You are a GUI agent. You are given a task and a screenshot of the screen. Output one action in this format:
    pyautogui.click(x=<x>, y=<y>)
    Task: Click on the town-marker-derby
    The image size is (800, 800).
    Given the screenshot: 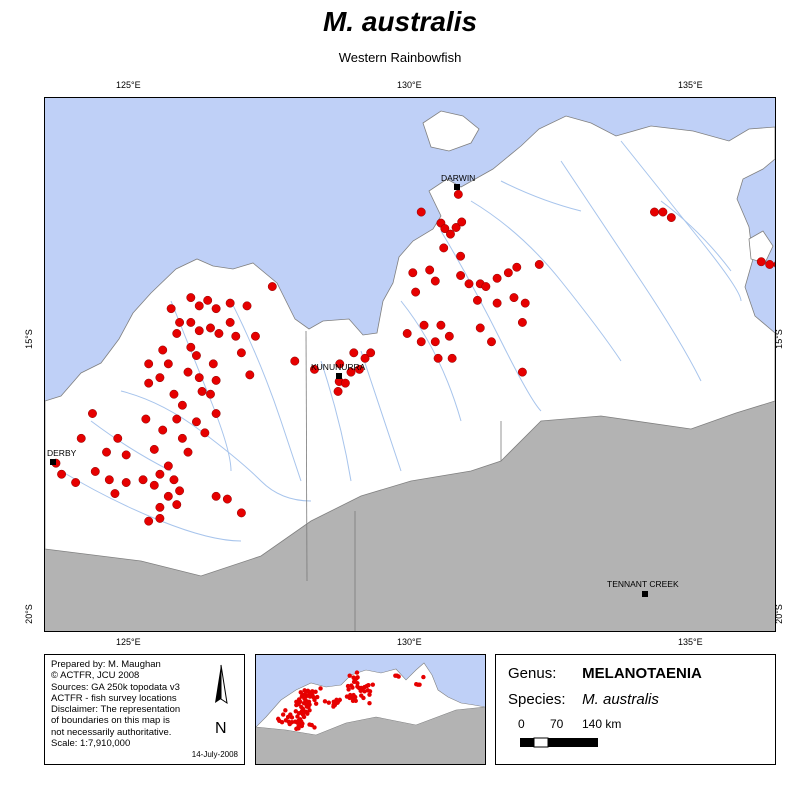 What is the action you would take?
    pyautogui.click(x=53, y=462)
    